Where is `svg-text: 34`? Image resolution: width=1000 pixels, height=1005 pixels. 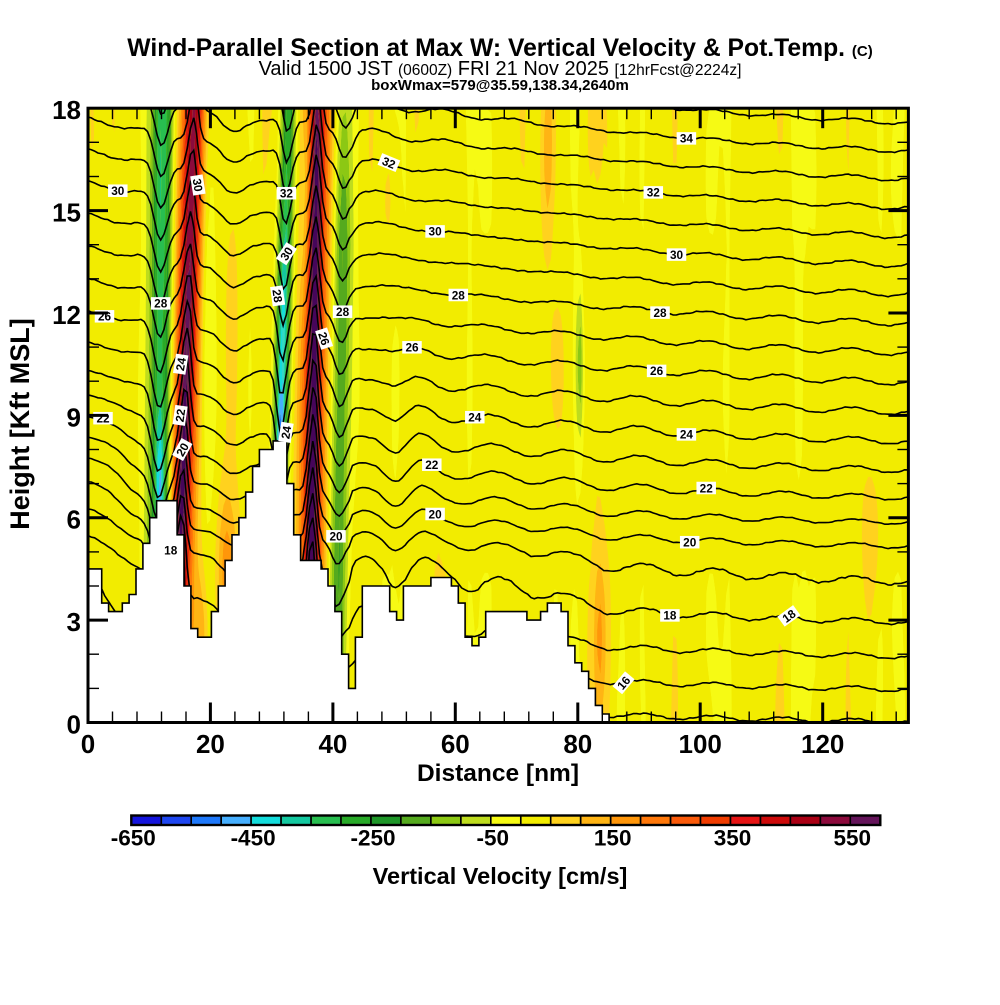 svg-text: 34 is located at coordinates (687, 139).